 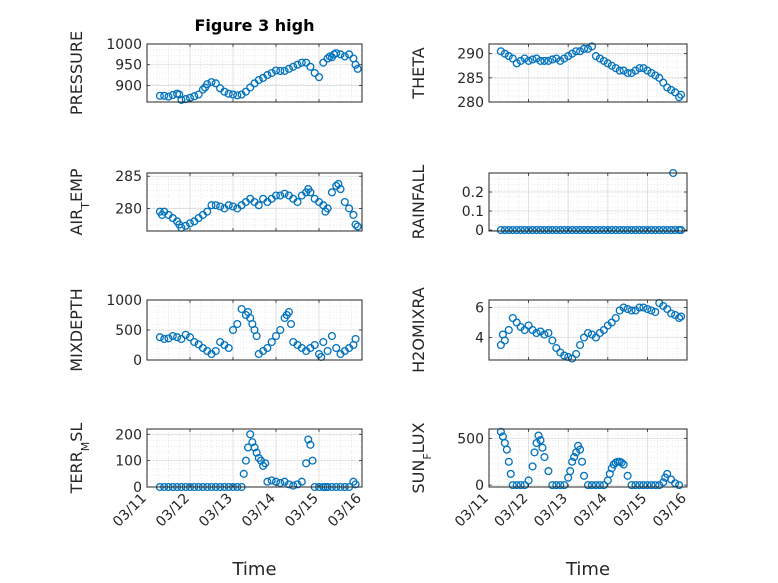 I want to click on x-tick-label: 03/12, so click(x=173, y=511).